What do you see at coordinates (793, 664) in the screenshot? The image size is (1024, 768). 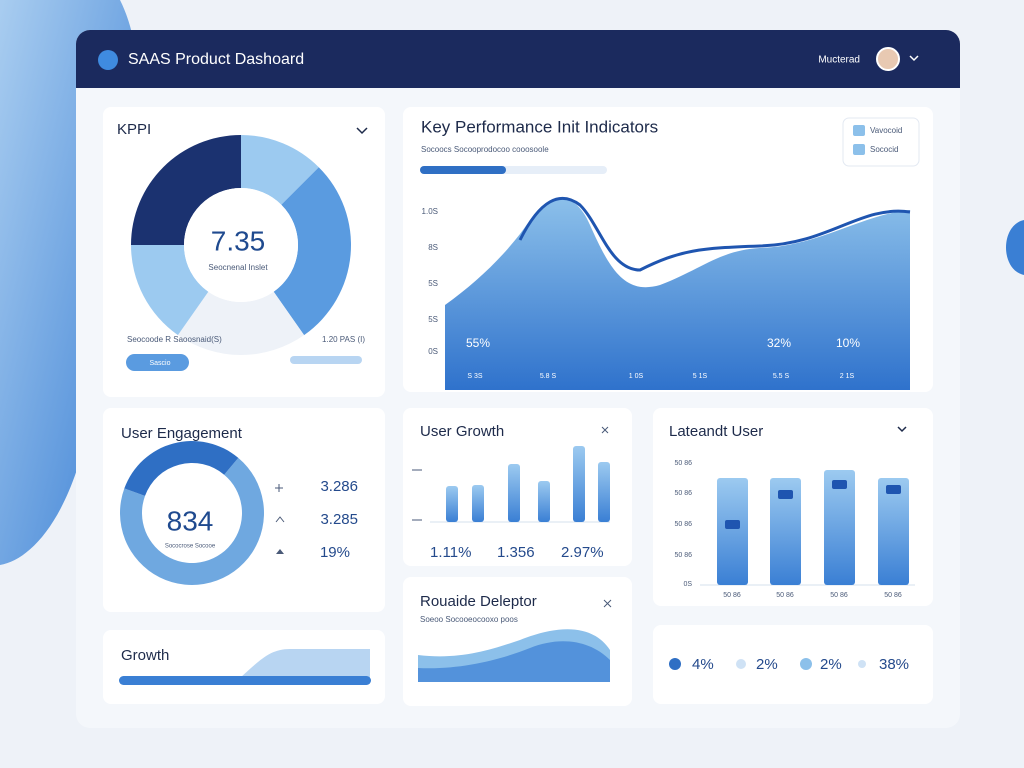 I see `summary-card` at bounding box center [793, 664].